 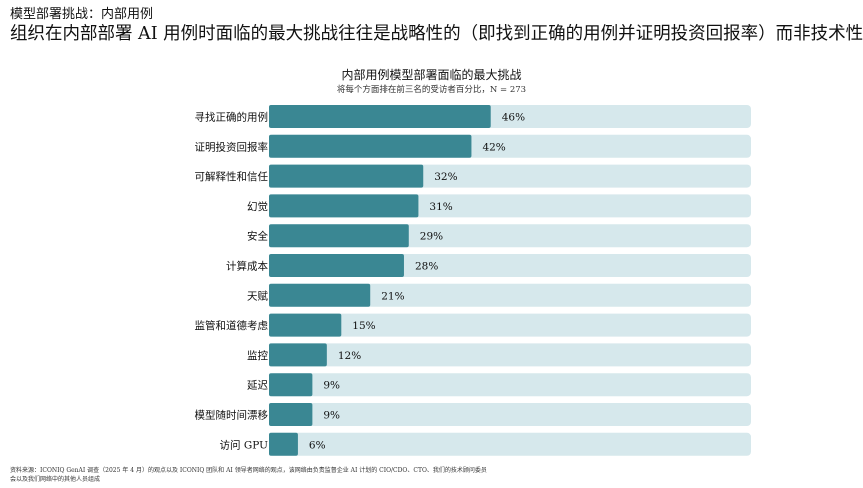 I want to click on page-kicker: 模型部署挑战：内部用例, so click(x=82, y=14).